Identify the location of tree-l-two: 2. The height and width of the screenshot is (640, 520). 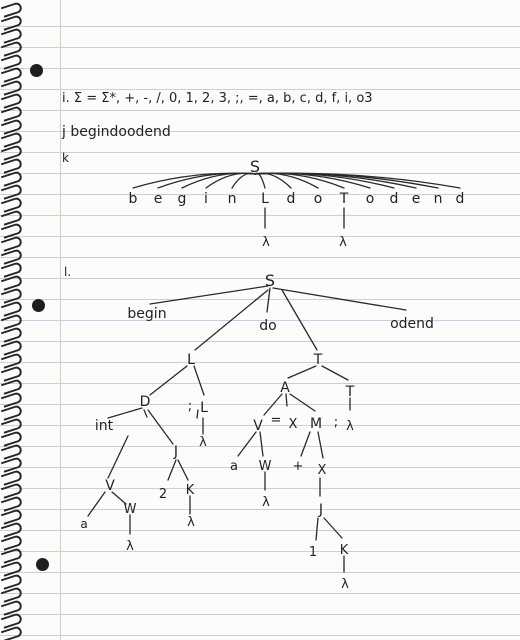
(163, 494).